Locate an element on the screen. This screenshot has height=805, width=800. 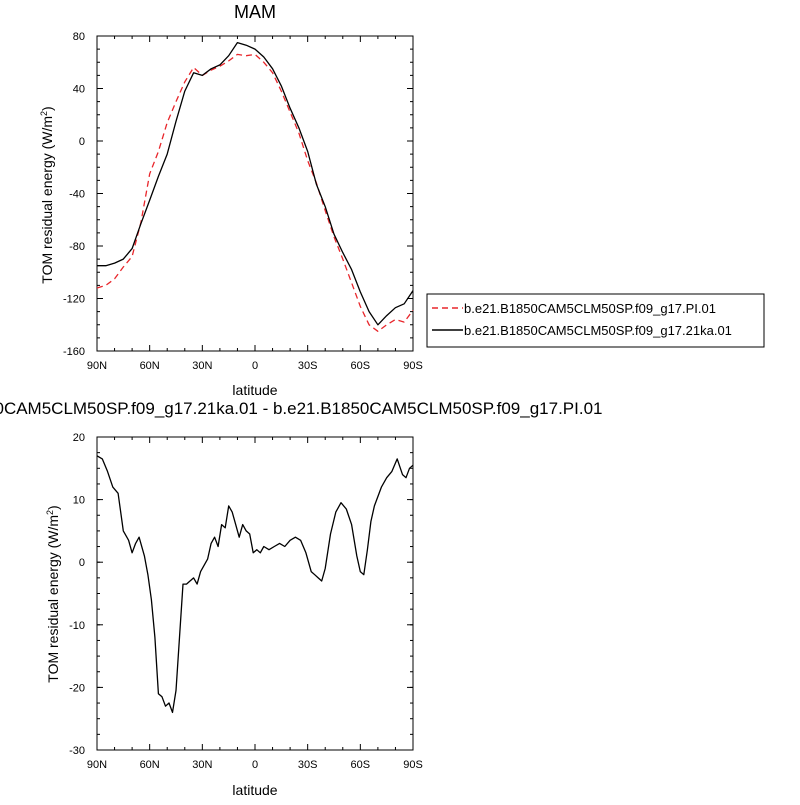
bottom-x-axis-label: latitude is located at coordinates (254, 790).